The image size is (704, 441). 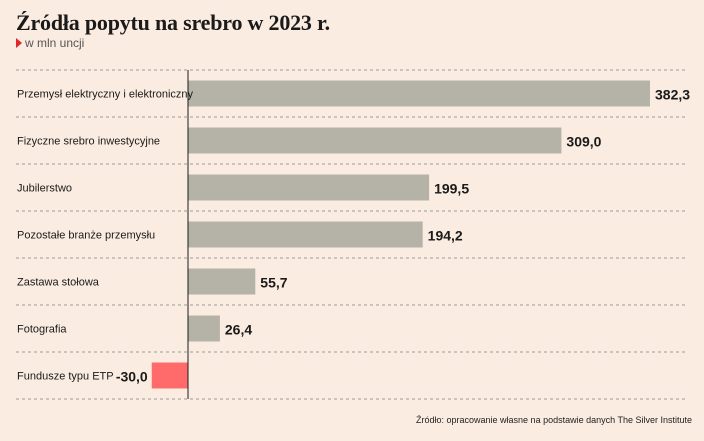 I want to click on value-label: 26,4, so click(x=238, y=330).